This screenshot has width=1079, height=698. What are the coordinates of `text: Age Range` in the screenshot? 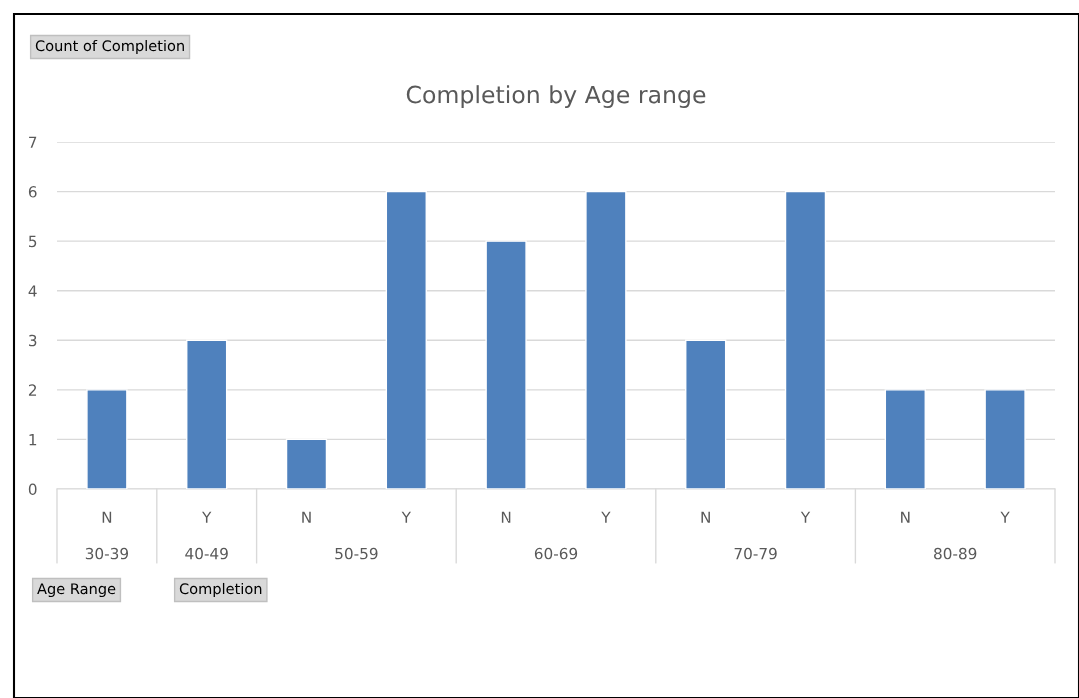 It's located at (76, 590).